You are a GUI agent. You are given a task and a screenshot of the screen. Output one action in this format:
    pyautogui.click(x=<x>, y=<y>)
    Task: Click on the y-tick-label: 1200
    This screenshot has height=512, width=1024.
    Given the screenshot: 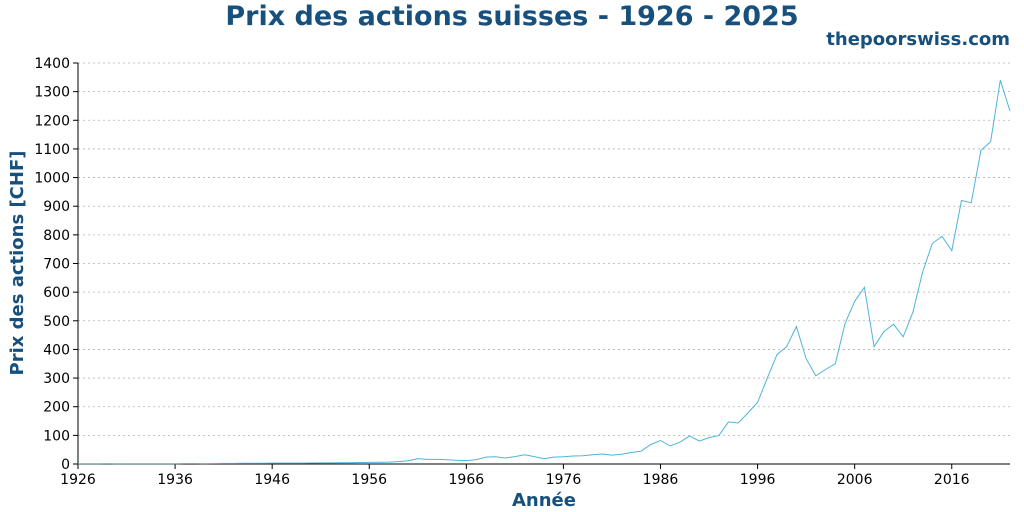 What is the action you would take?
    pyautogui.click(x=52, y=121)
    